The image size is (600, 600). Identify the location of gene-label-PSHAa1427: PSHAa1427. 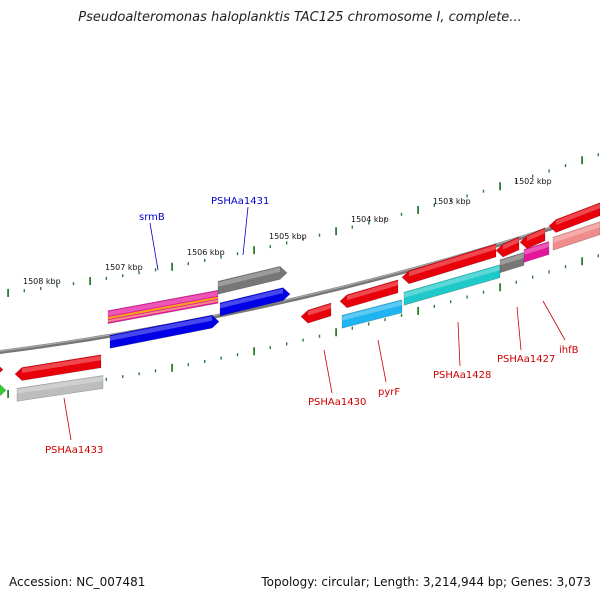
(526, 359).